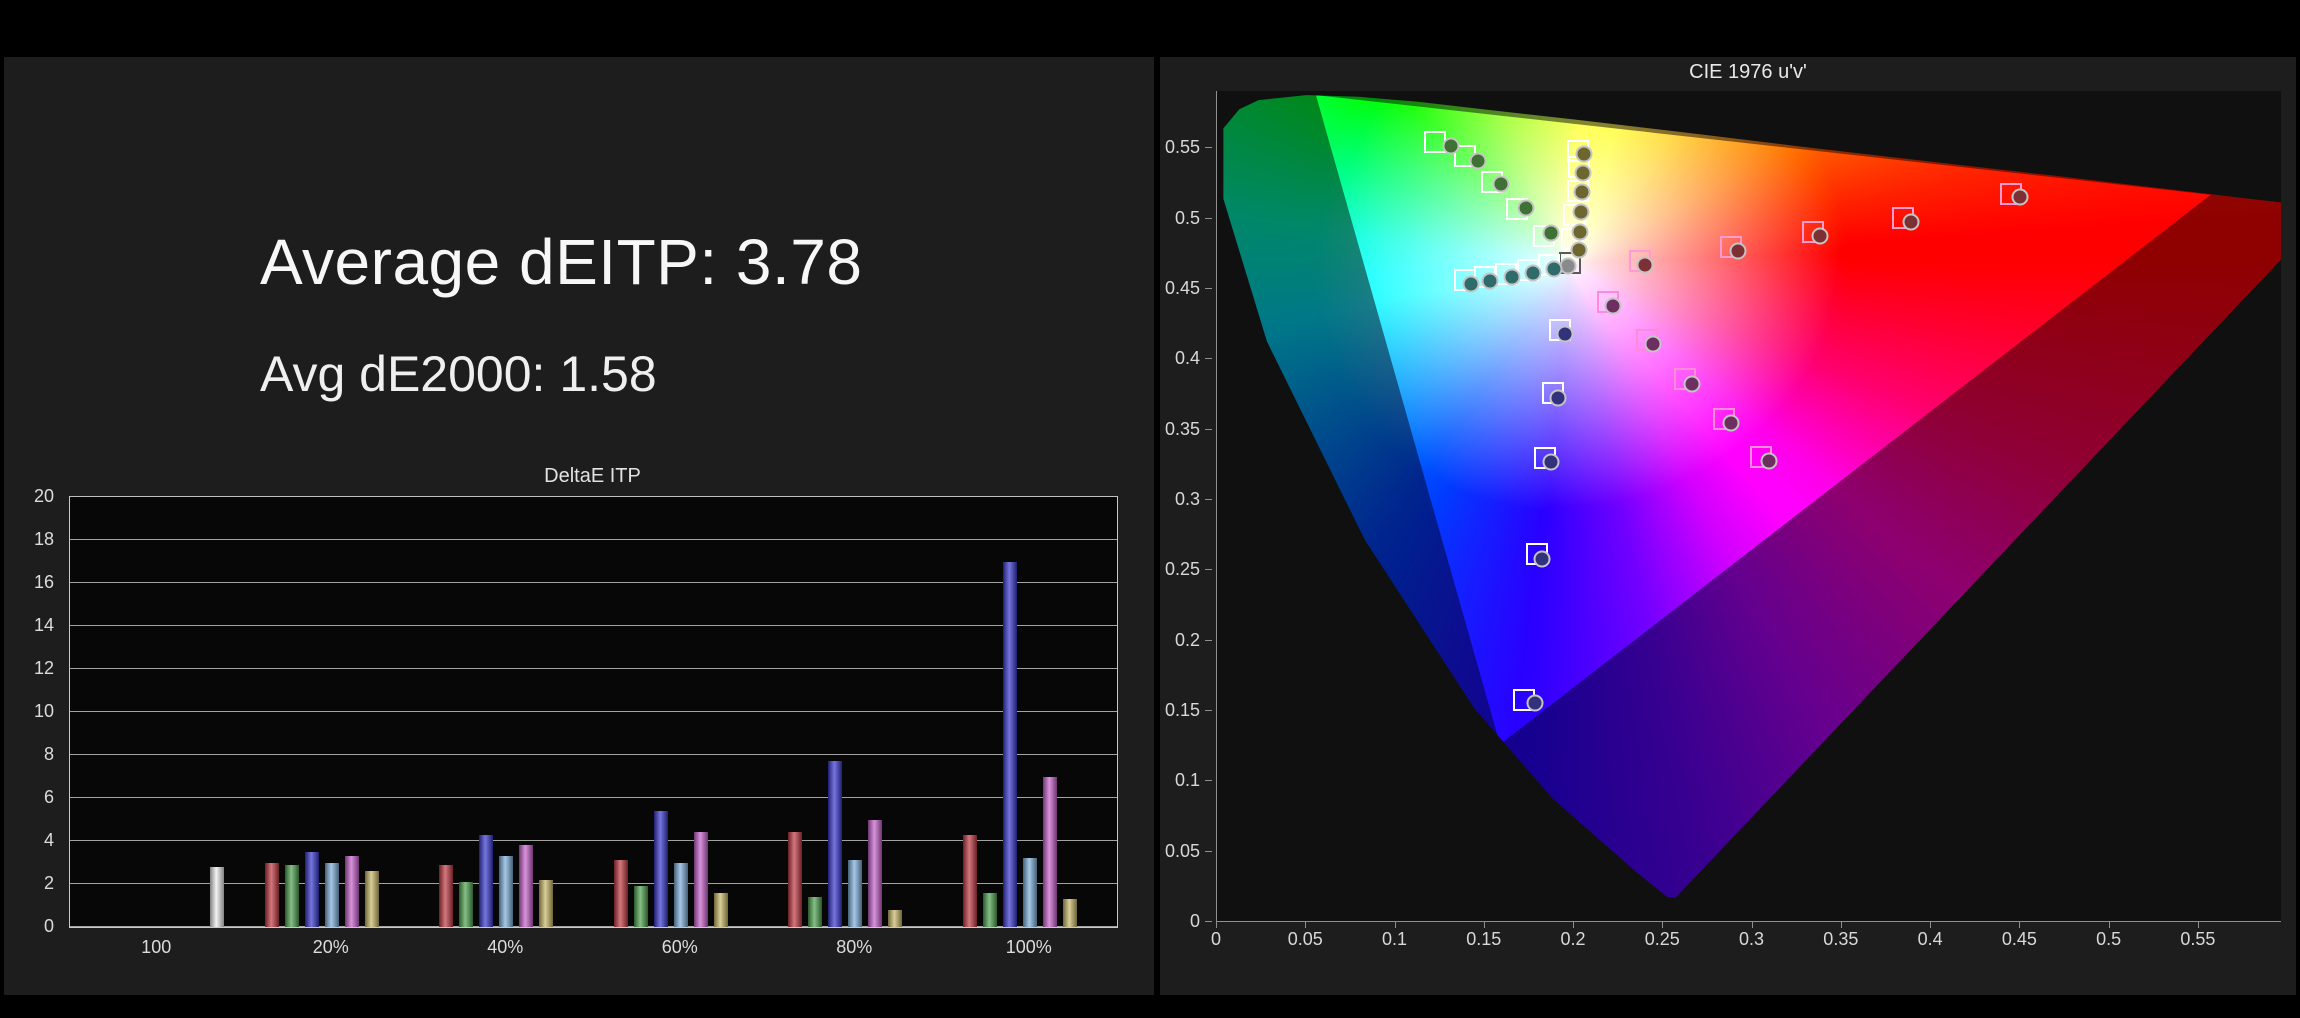  Describe the element at coordinates (1216, 939) in the screenshot. I see `cie-x-tick-label: 0` at that location.